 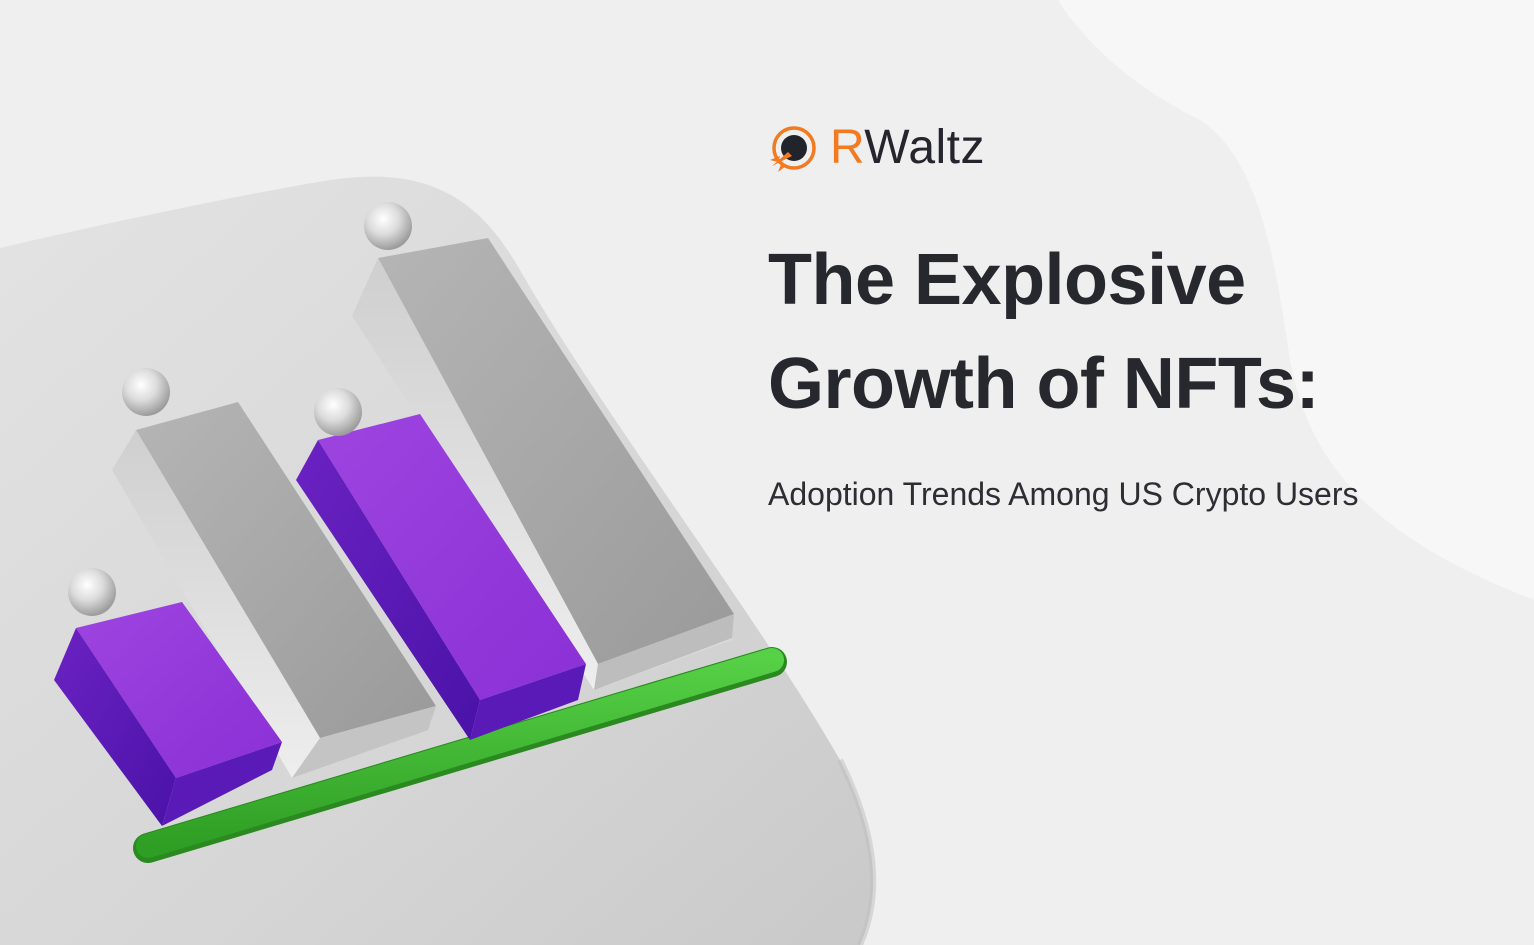 What do you see at coordinates (1044, 384) in the screenshot?
I see `headline-line-2: Growth of NFTs:` at bounding box center [1044, 384].